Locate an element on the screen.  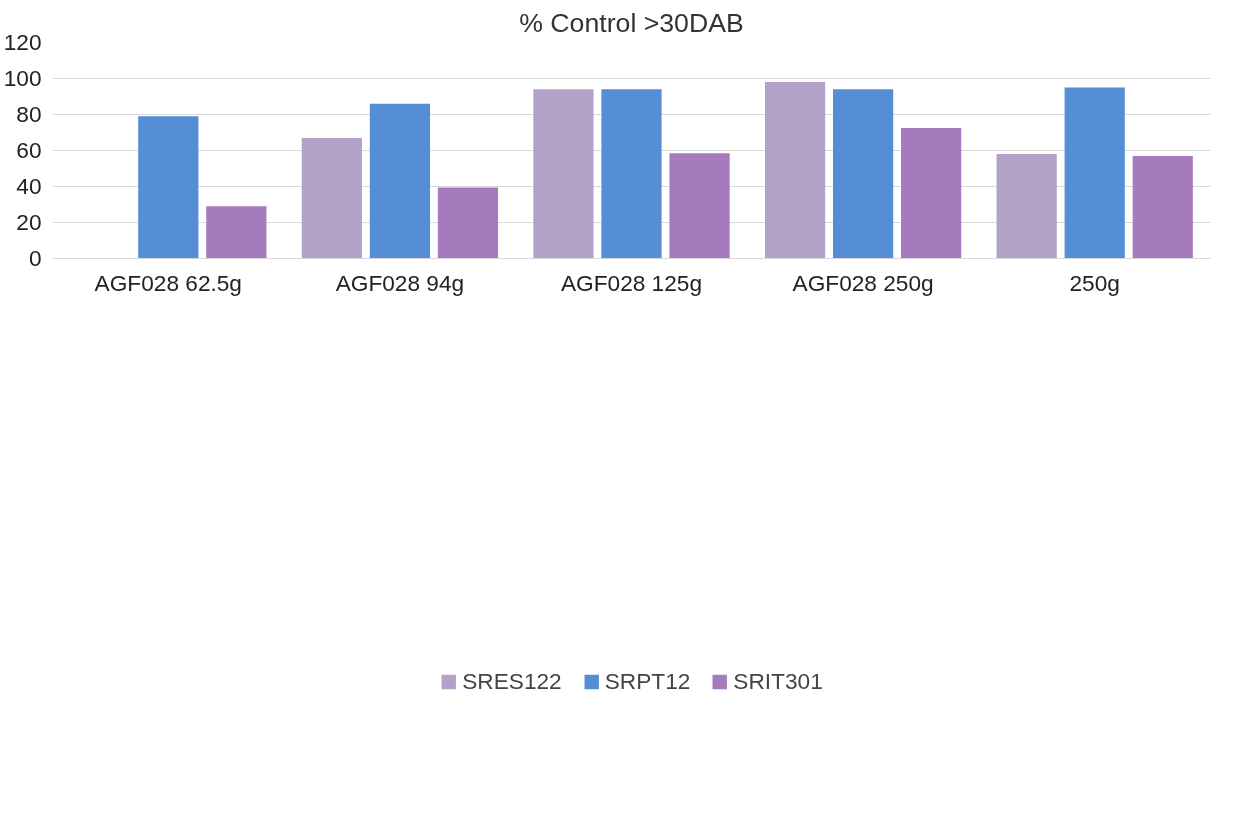
x-tick-label: AGF028 250g is located at coordinates (863, 282).